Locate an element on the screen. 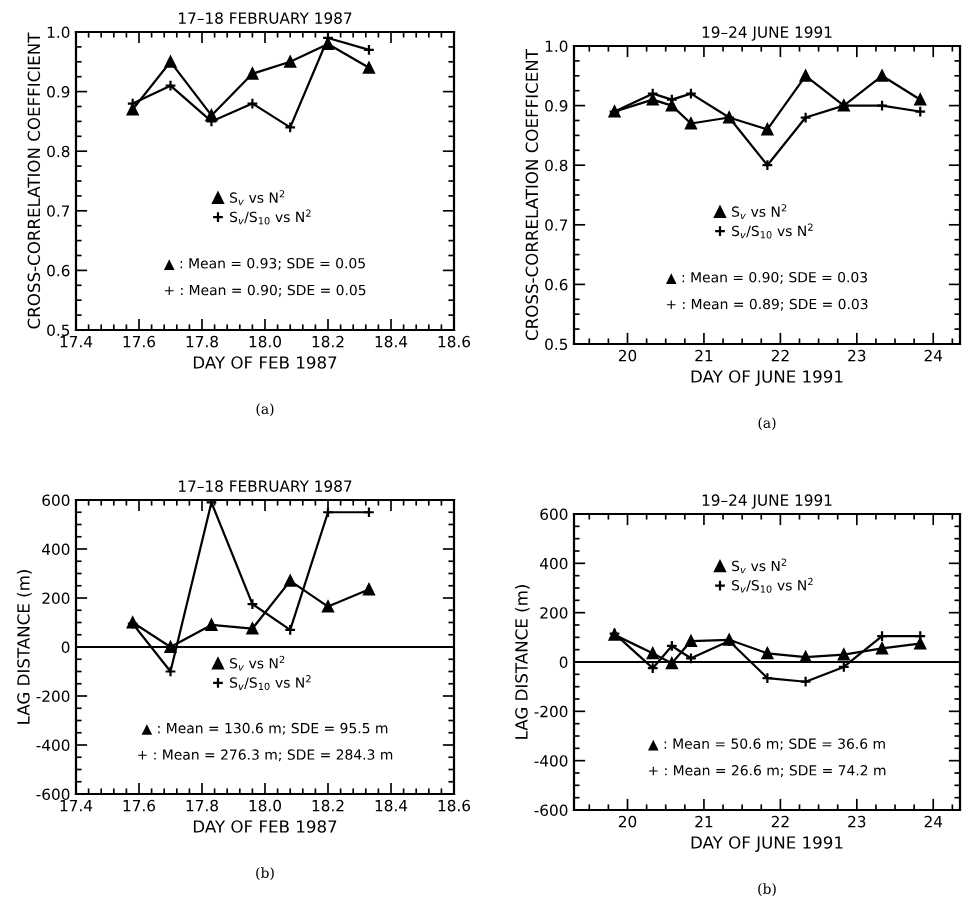 Image resolution: width=980 pixels, height=906 pixels. y-axis-title: CROSS-CORRELATION COEFFICIENT is located at coordinates (34, 180).